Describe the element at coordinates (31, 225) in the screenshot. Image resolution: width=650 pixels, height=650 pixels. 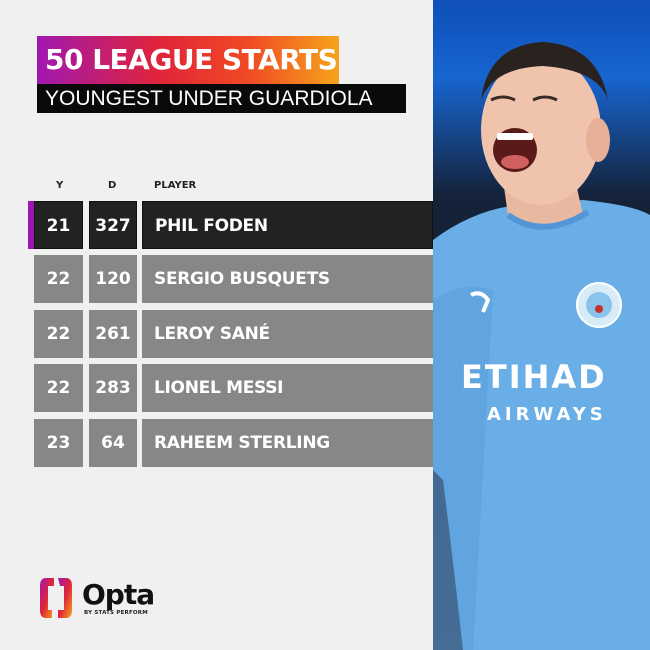
I see `highlight-accent-bar` at that location.